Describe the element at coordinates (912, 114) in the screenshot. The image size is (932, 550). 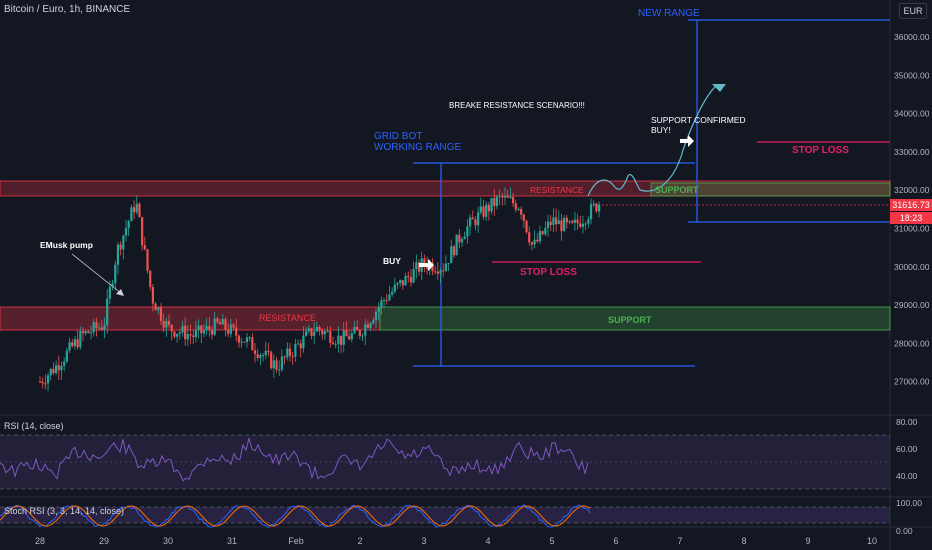
I see `price-tick-label: 34000.00` at that location.